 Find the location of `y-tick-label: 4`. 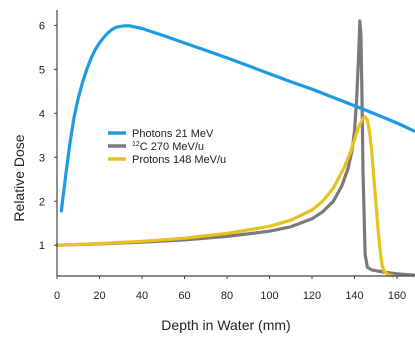

y-tick-label: 4 is located at coordinates (42, 114).